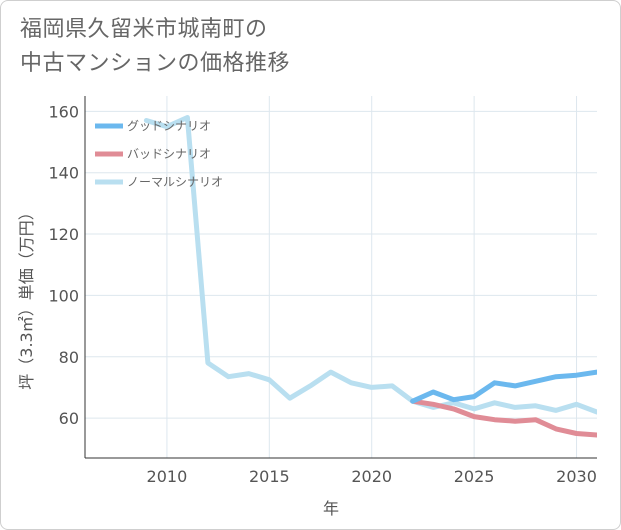 The image size is (621, 530). What do you see at coordinates (63, 173) in the screenshot?
I see `y-tick-label: 140` at bounding box center [63, 173].